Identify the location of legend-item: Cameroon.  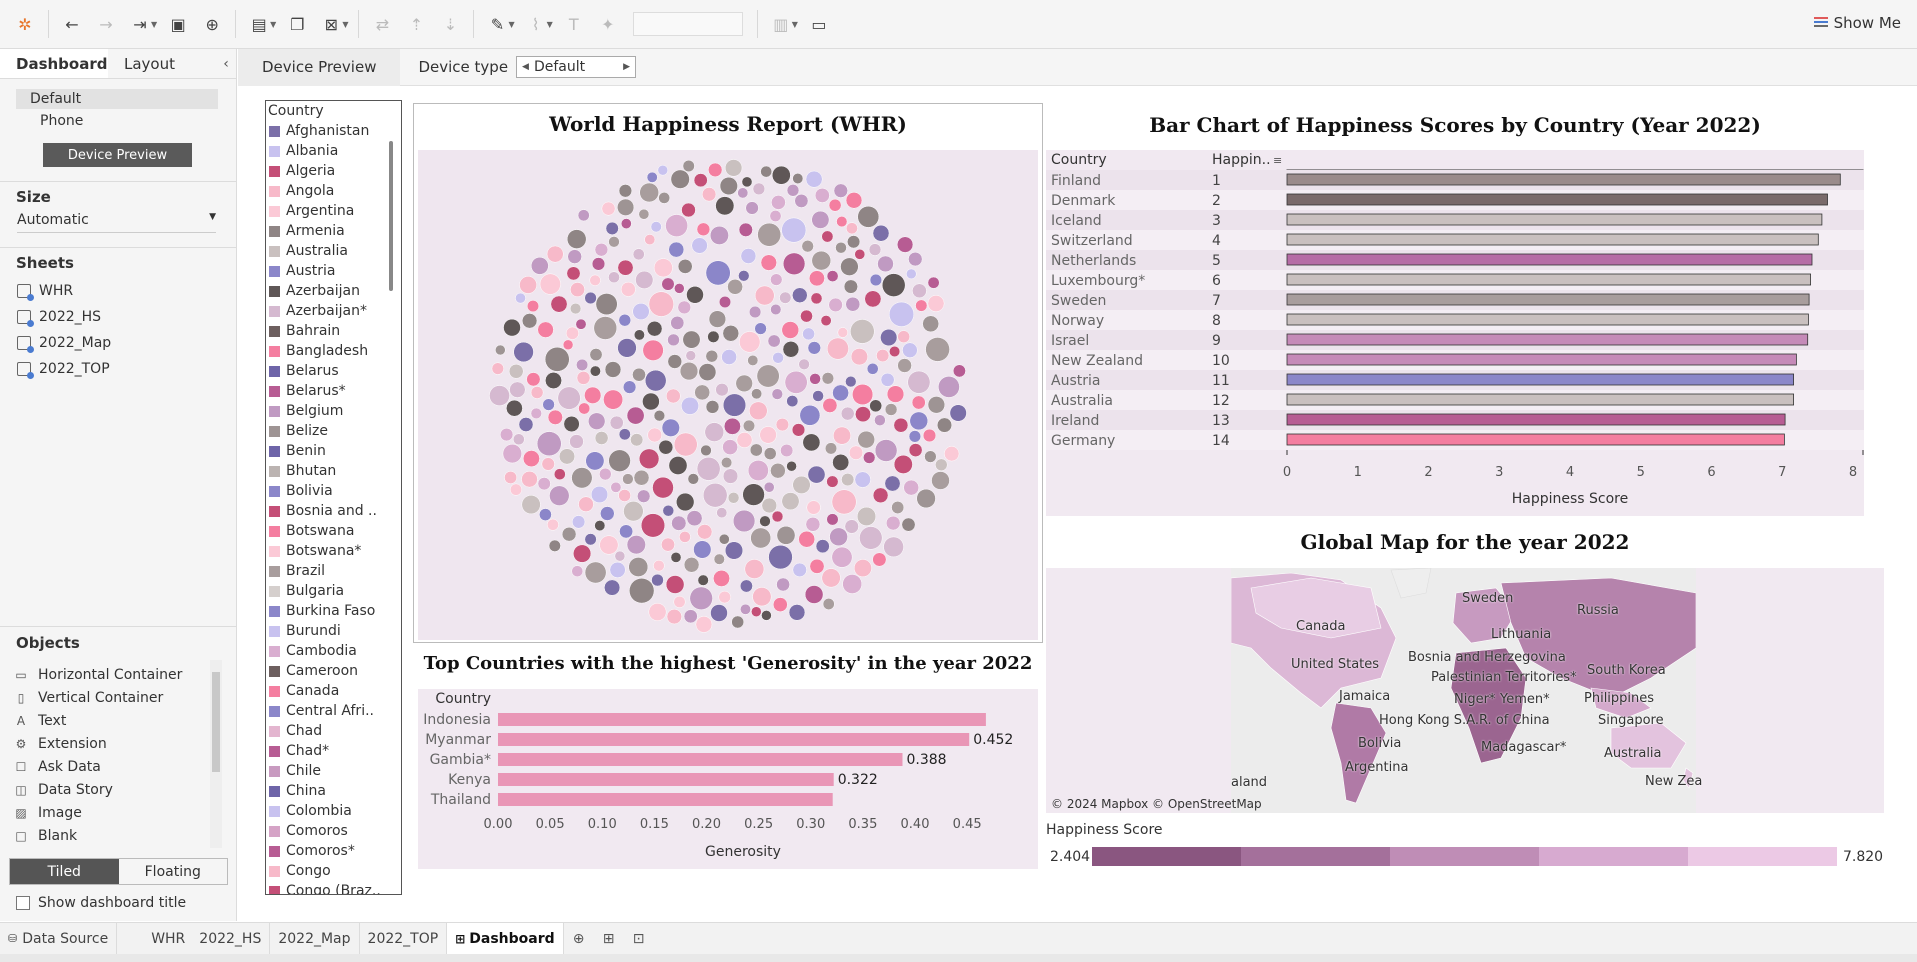
(333, 671).